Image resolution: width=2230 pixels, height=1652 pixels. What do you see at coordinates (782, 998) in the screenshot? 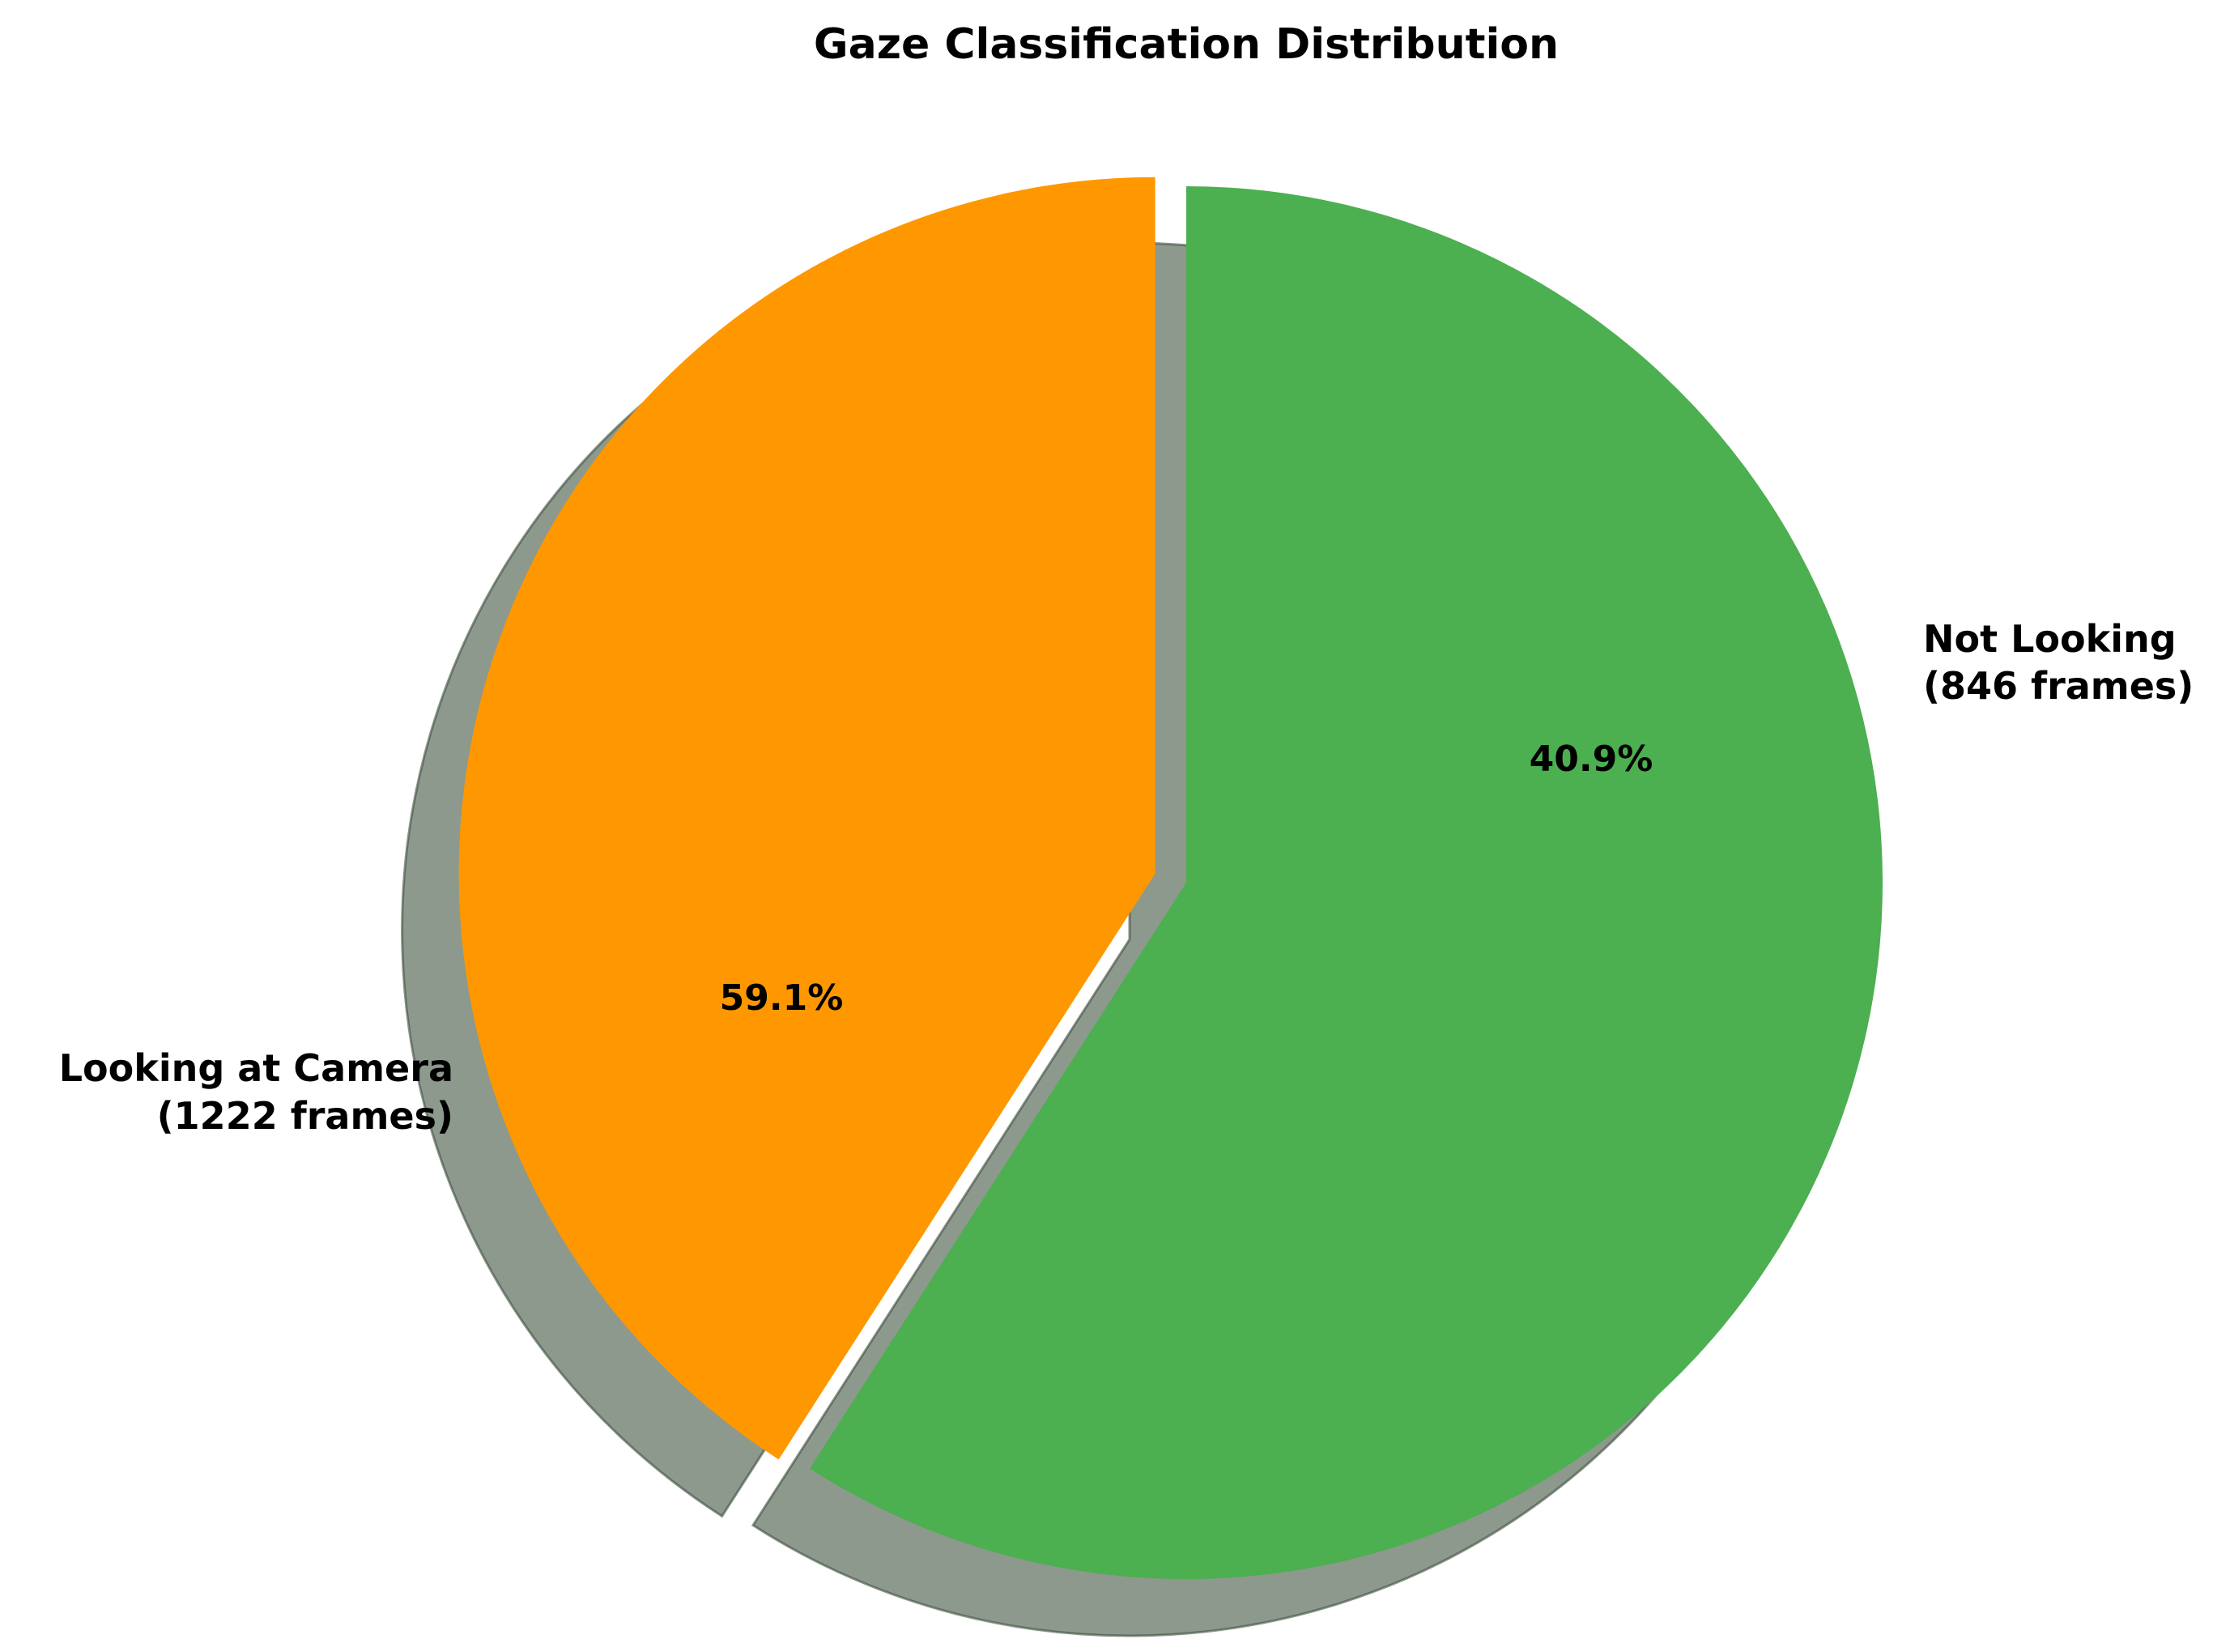
I see `percent-label-looking-at-camera: 59.1%` at bounding box center [782, 998].